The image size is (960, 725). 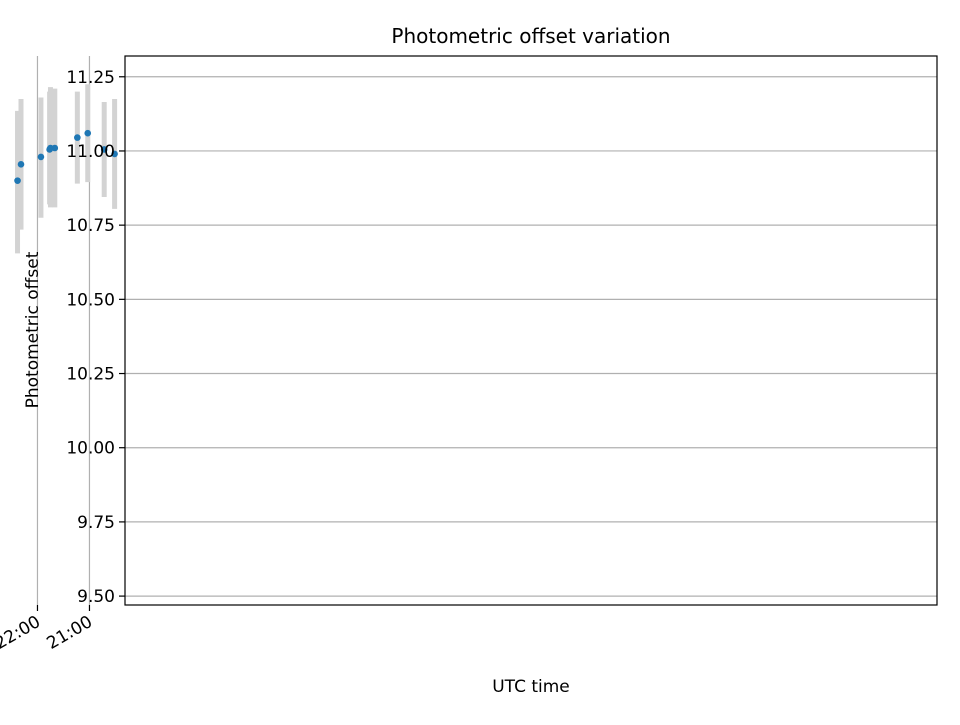 What do you see at coordinates (90, 78) in the screenshot?
I see `y-tick-label: 11.25` at bounding box center [90, 78].